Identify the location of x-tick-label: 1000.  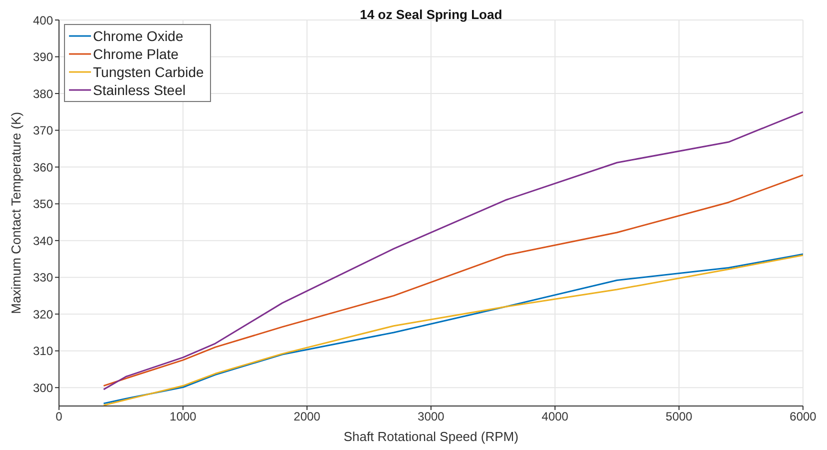
(183, 417).